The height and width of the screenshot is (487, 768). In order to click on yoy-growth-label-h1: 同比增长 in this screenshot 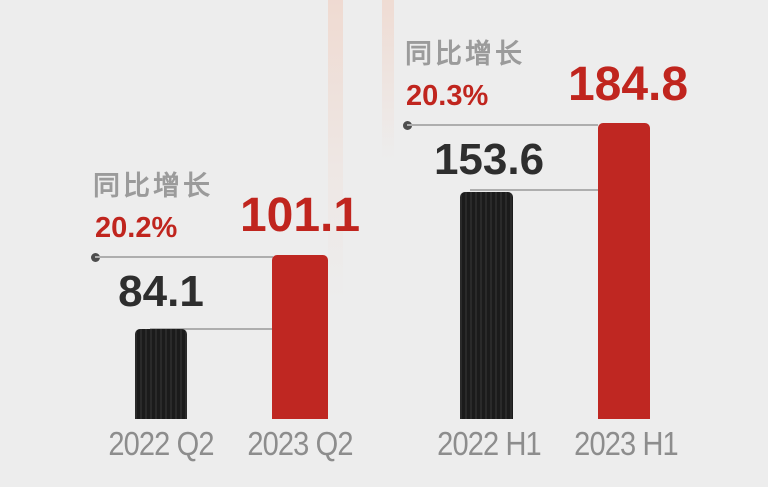, I will do `click(465, 54)`.